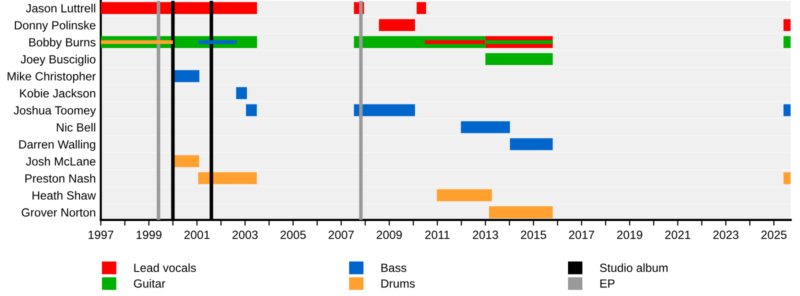  What do you see at coordinates (677, 235) in the screenshot?
I see `x-tick-label: 2021` at bounding box center [677, 235].